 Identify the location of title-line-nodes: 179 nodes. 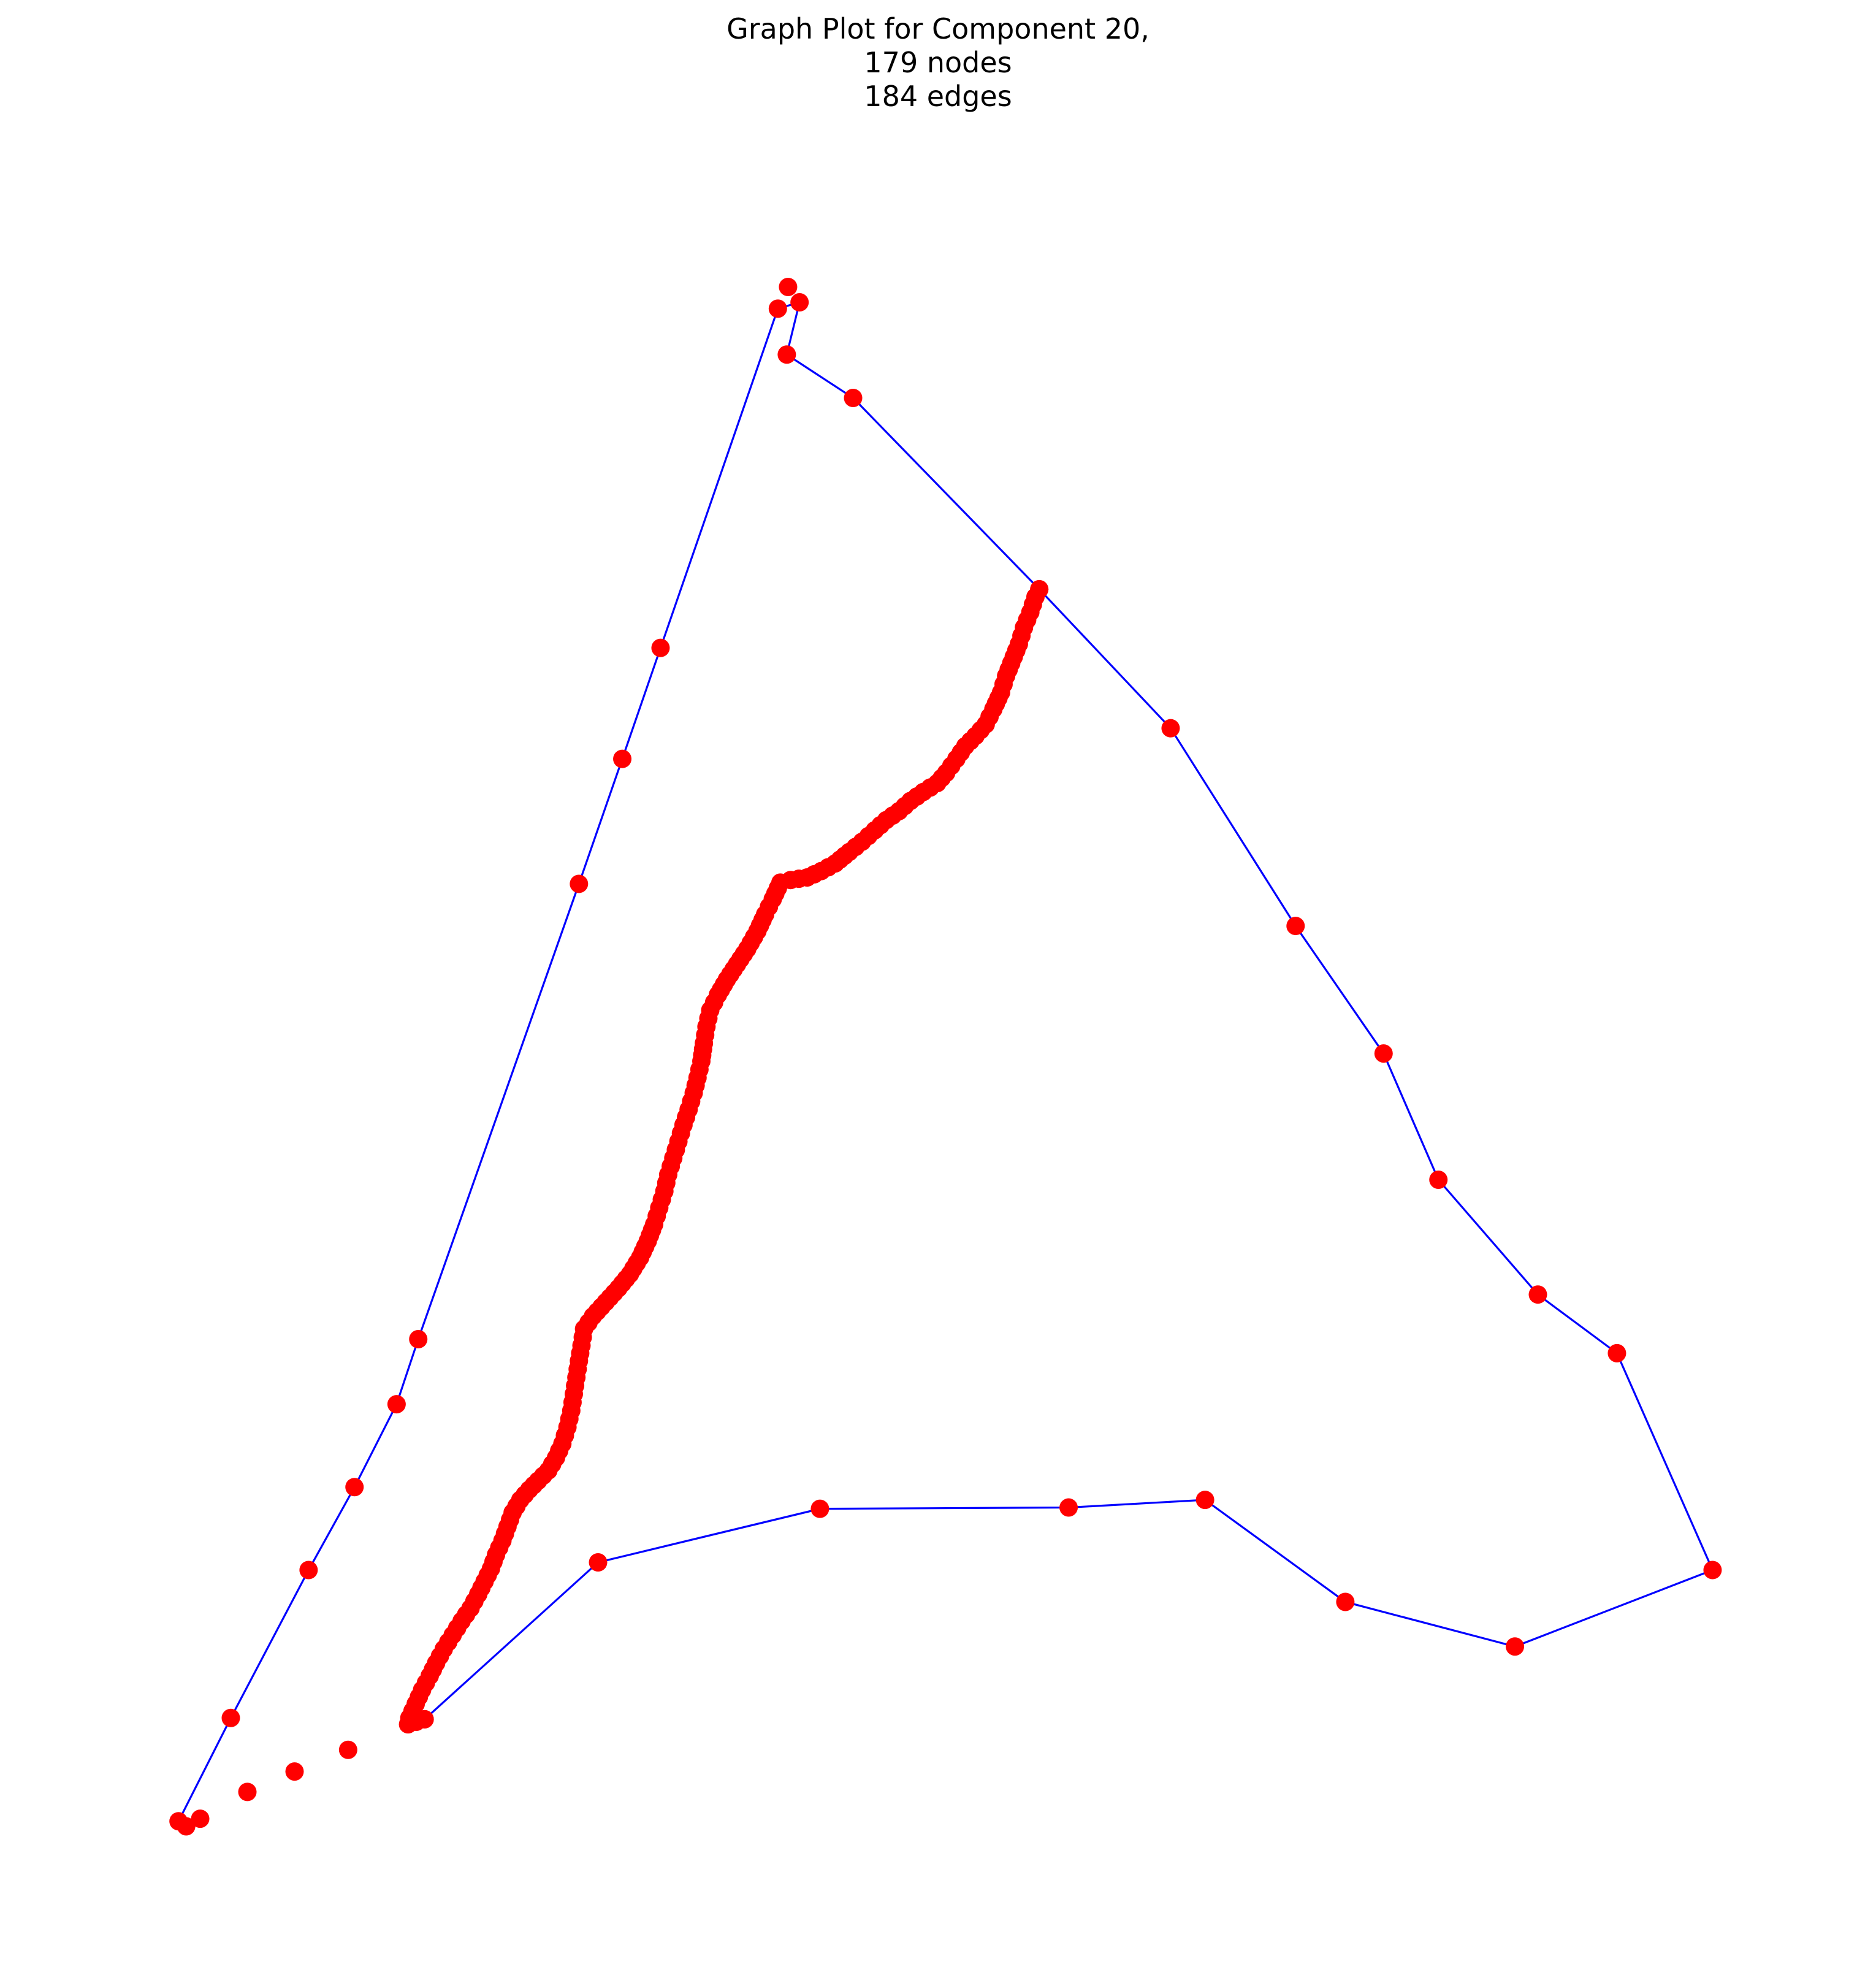
(938, 62).